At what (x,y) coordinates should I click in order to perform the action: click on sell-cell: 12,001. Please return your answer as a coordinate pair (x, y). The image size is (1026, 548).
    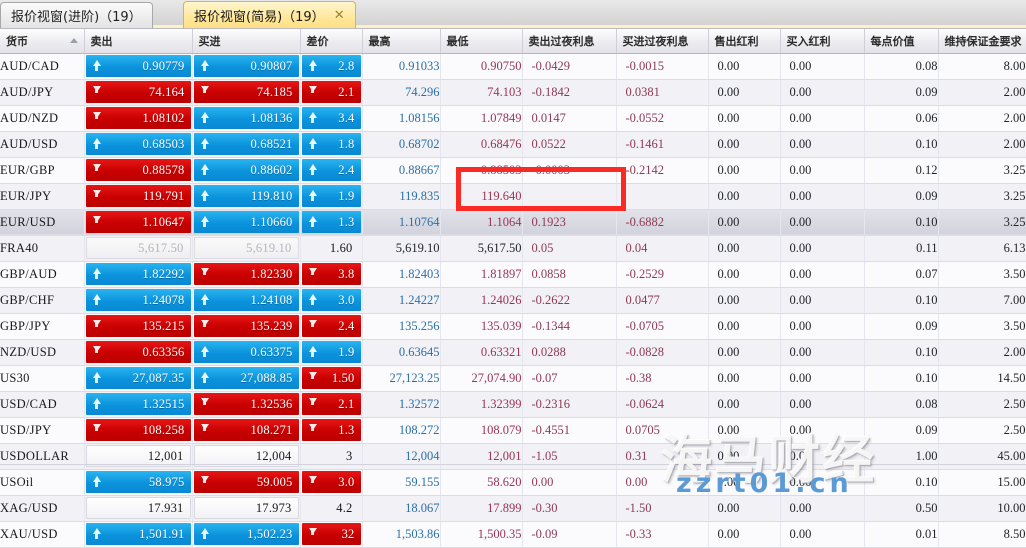
    Looking at the image, I should click on (138, 456).